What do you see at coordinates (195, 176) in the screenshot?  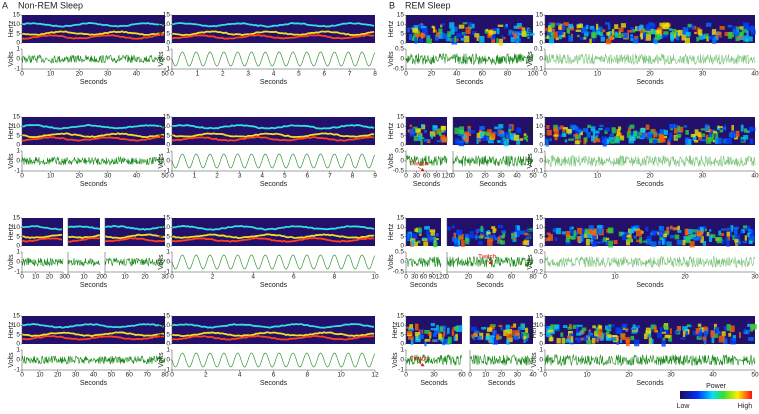 I see `x-tick-label: 1` at bounding box center [195, 176].